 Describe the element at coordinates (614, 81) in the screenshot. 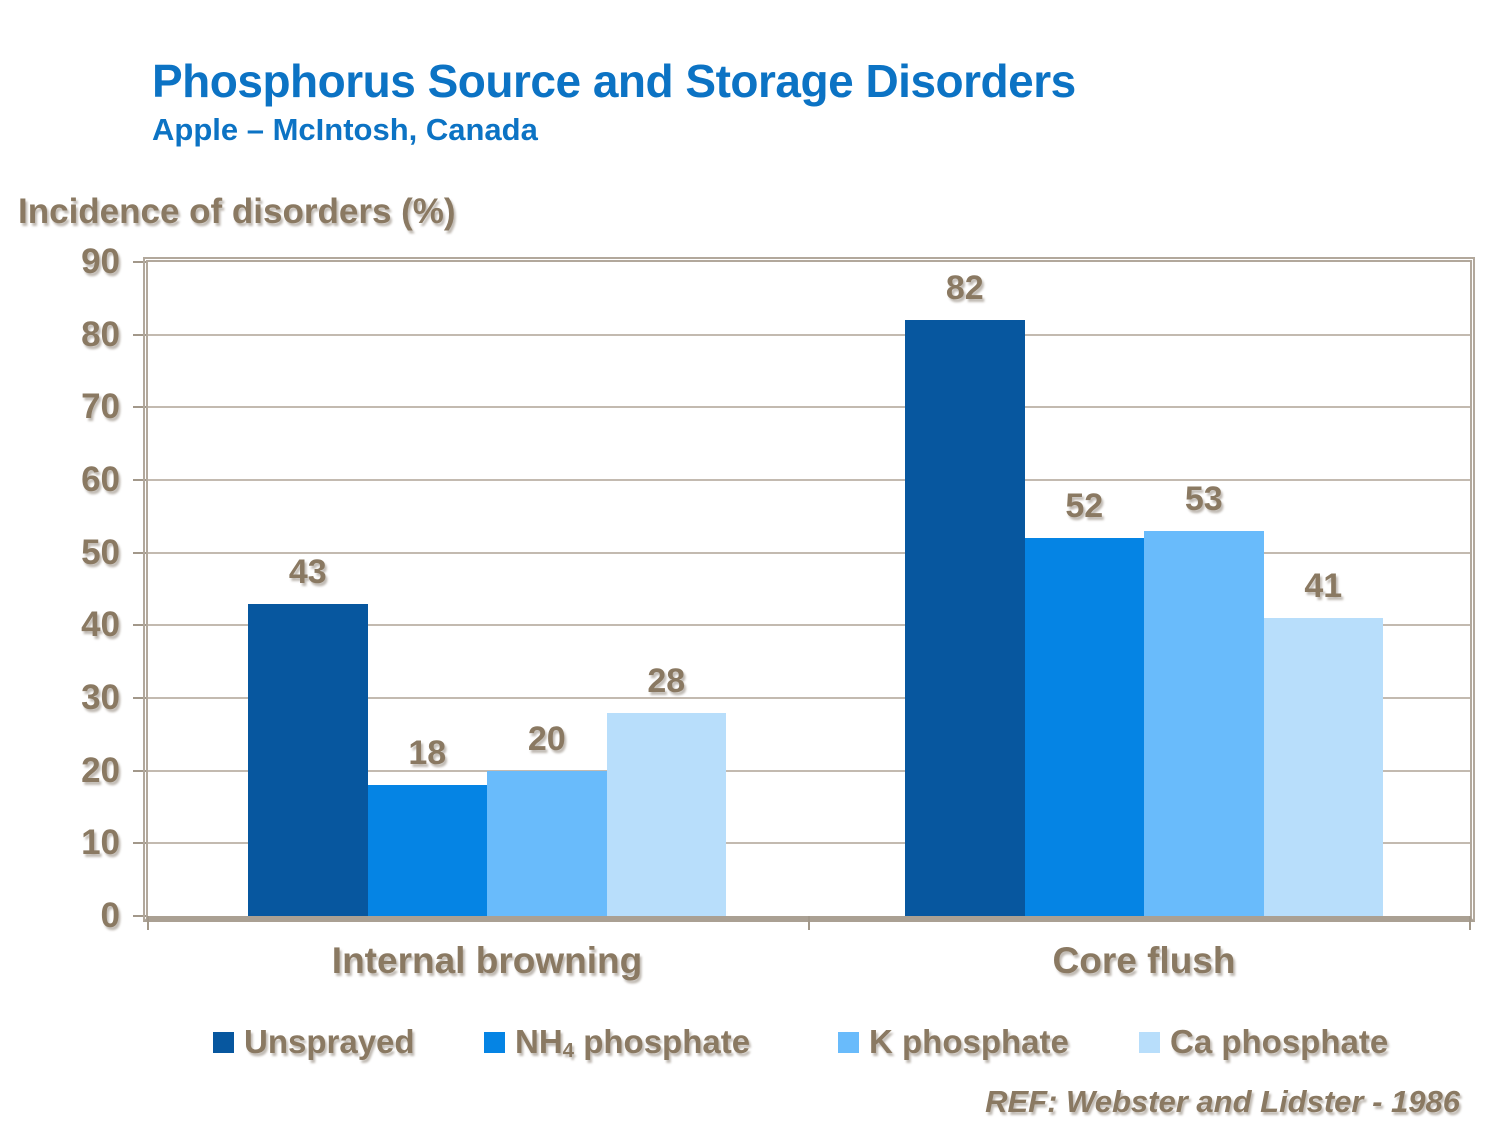

I see `slide-title: Phosphorus Source and Storage Disorders` at that location.